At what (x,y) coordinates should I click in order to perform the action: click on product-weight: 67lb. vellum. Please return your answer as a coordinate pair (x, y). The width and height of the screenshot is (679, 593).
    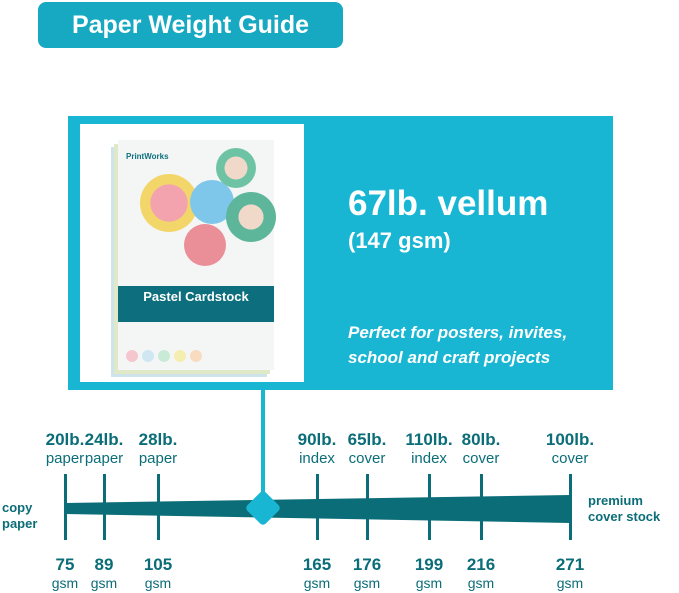
    Looking at the image, I should click on (448, 203).